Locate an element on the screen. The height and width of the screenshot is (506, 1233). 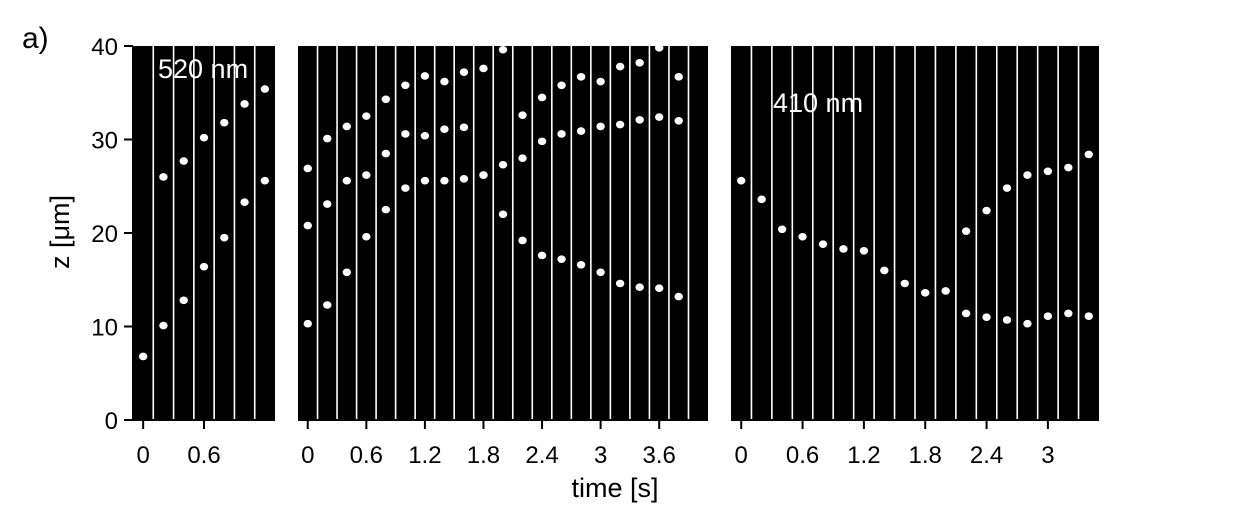
panel-520: 520 nm 0 0.6 is located at coordinates (204, 257).